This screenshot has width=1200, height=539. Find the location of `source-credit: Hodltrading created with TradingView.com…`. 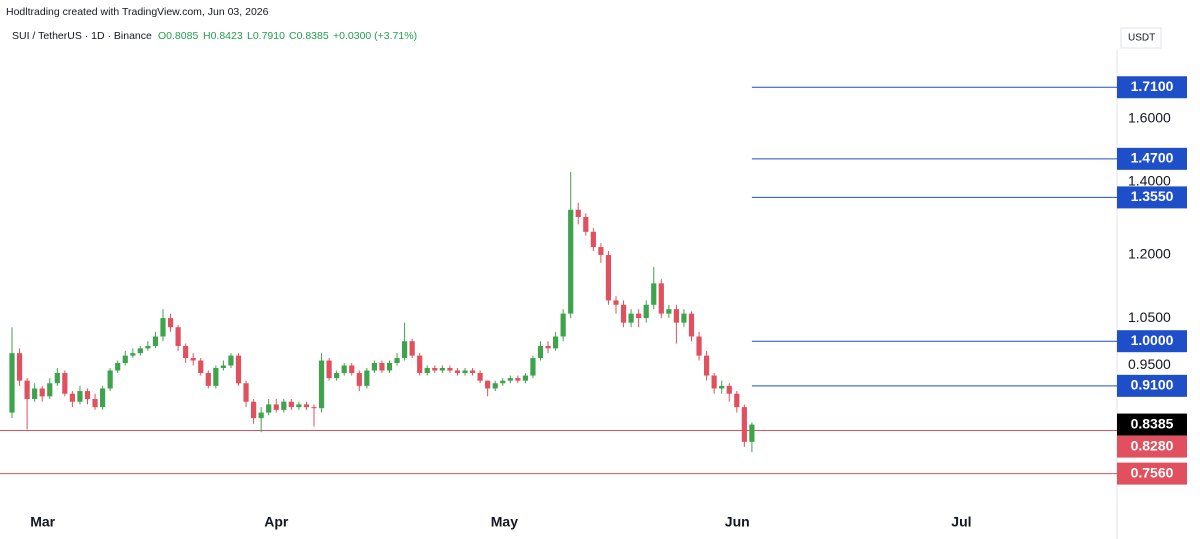

source-credit: Hodltrading created with TradingView.com… is located at coordinates (137, 12).